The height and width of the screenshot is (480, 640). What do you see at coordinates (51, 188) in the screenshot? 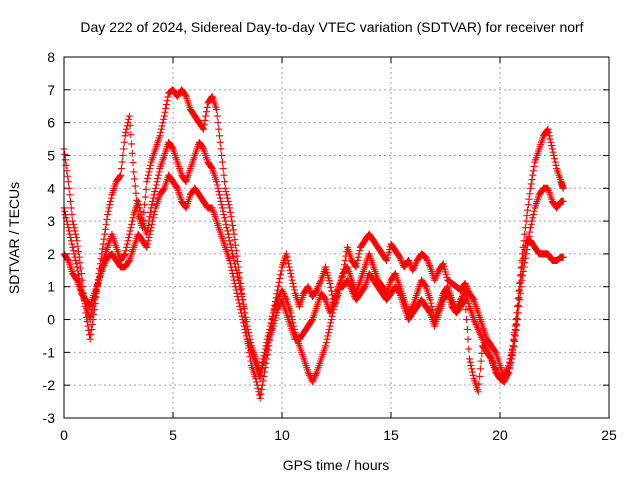
I see `y-tick-label: 4` at bounding box center [51, 188].